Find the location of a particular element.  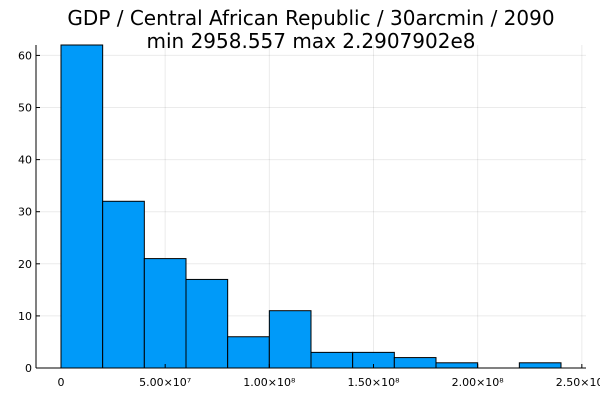

y-tick-label-0: 0 is located at coordinates (28, 368).